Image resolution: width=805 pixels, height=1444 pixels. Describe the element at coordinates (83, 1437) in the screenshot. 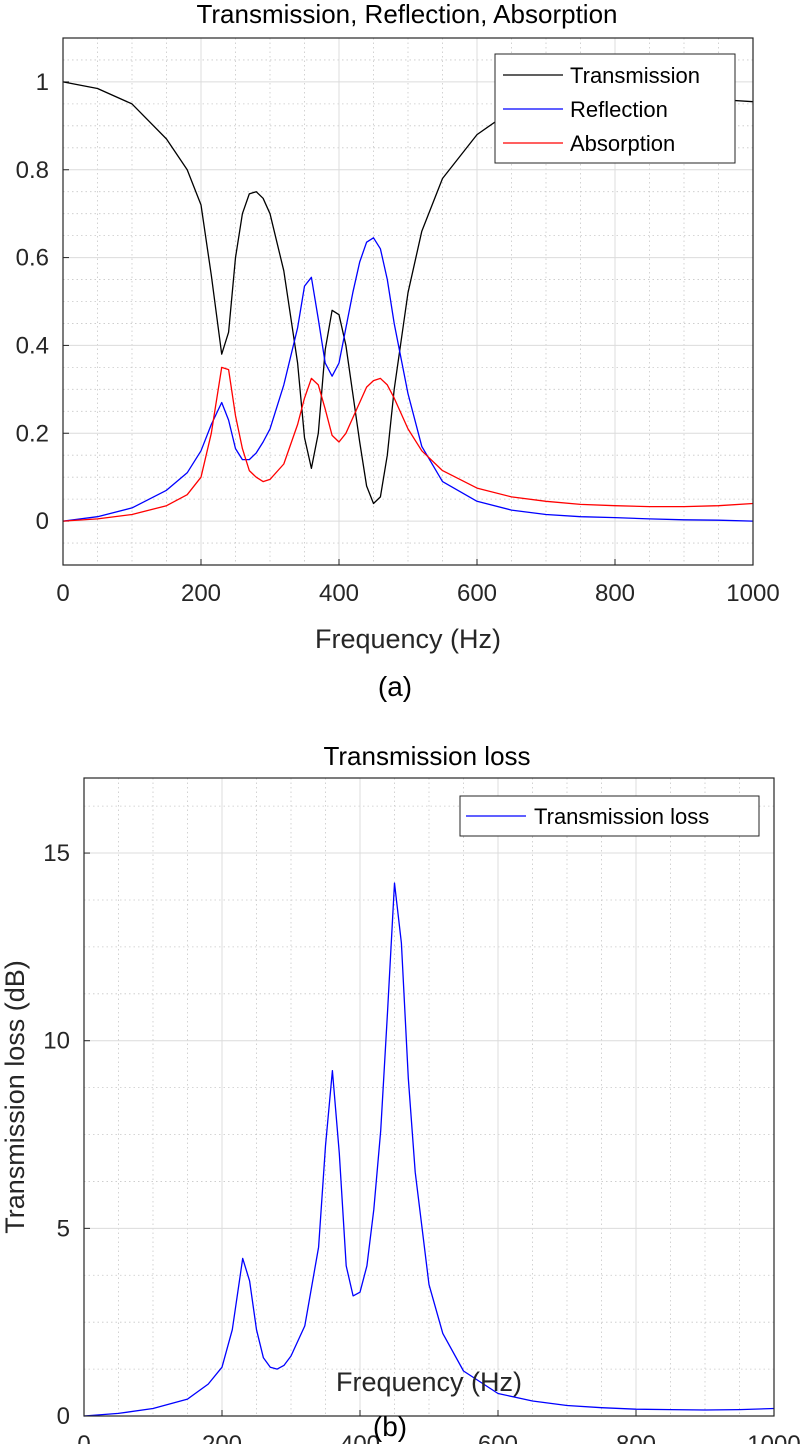

I see `chart-b-xtick-label: 0` at that location.